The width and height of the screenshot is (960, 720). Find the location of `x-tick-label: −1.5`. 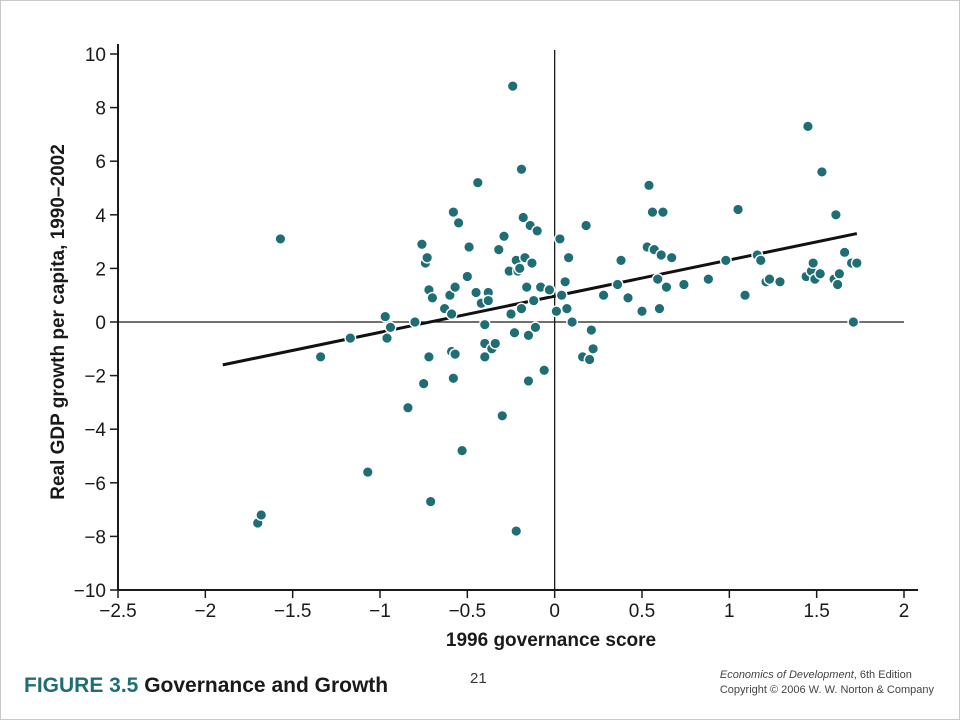

x-tick-label: −1.5 is located at coordinates (293, 611).